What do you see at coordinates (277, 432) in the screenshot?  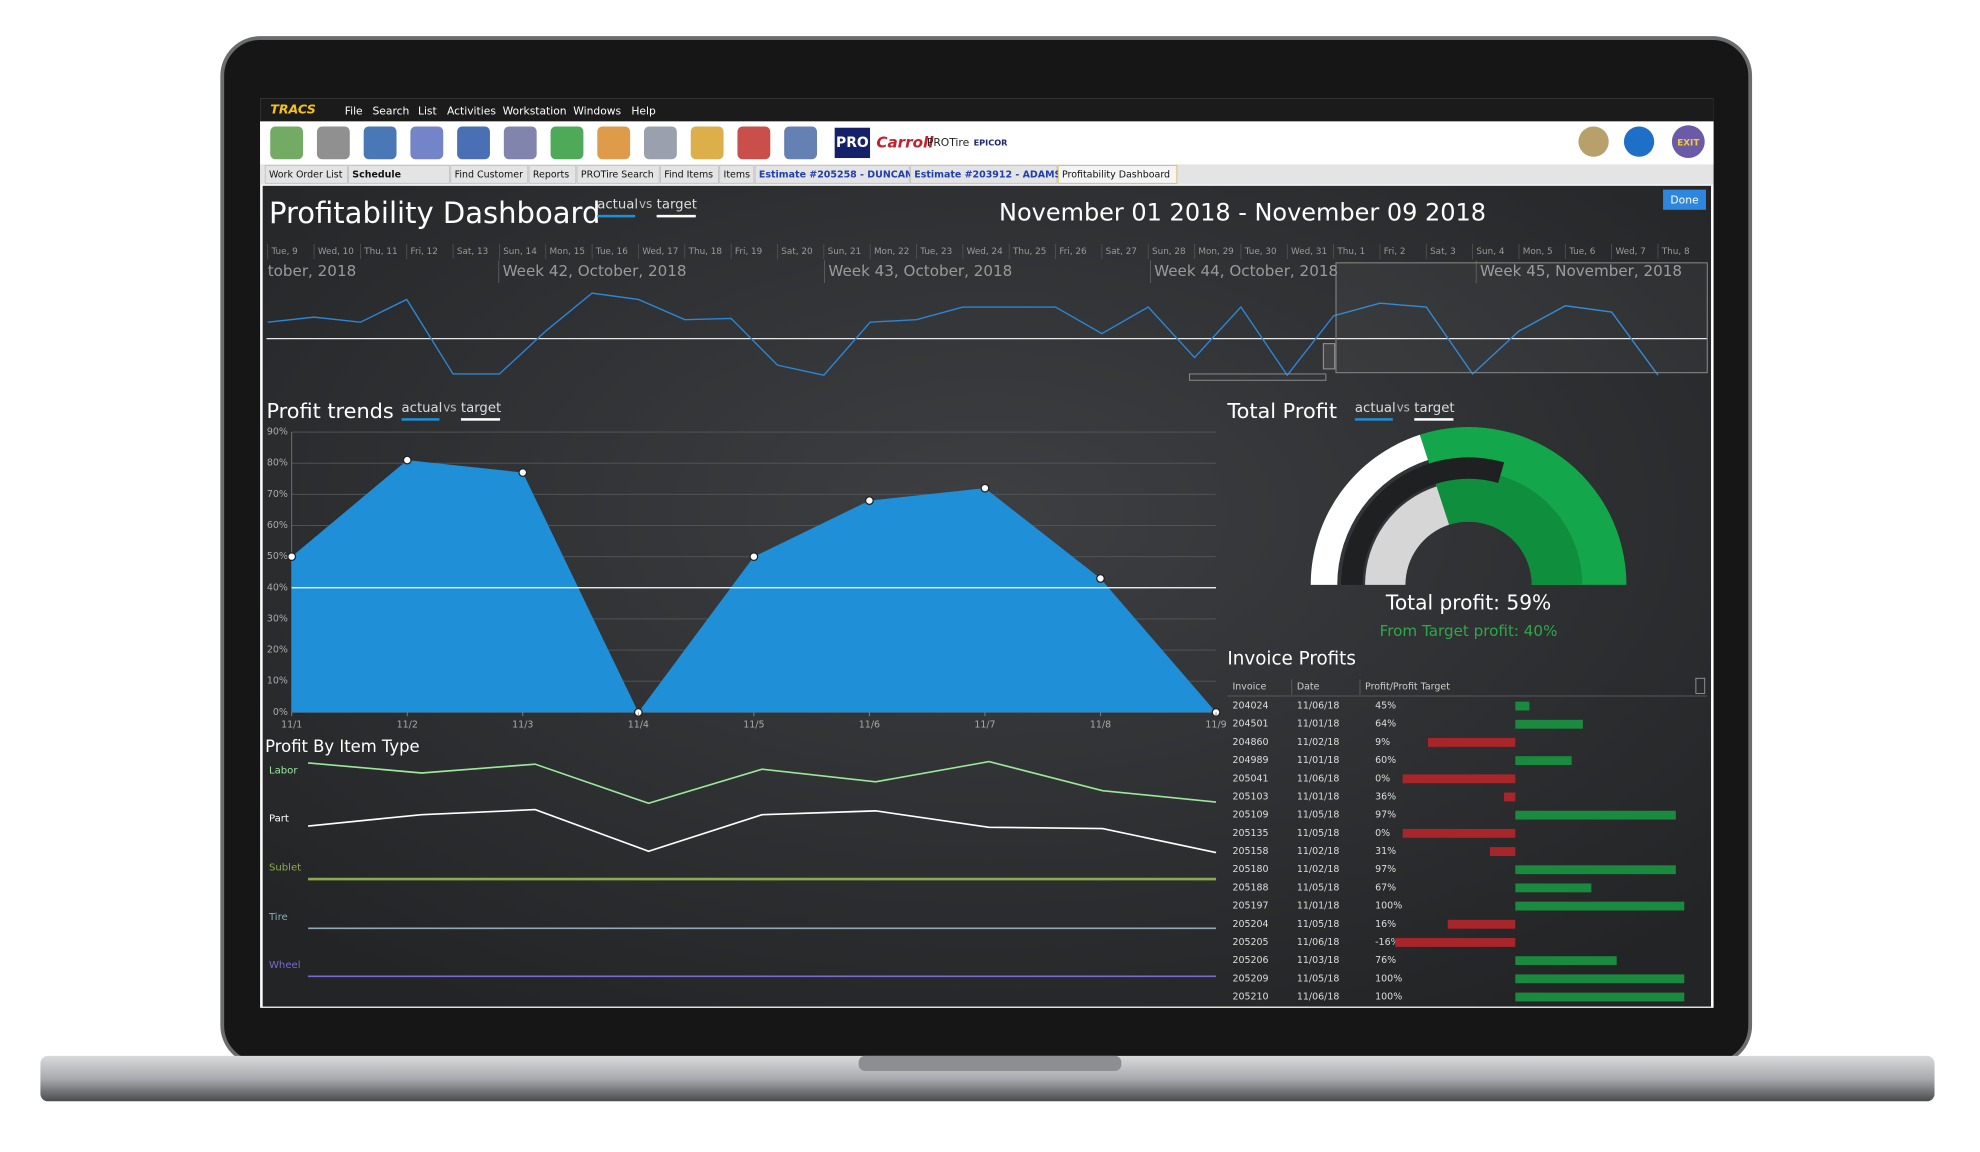 I see `y-tick-label: 90%` at bounding box center [277, 432].